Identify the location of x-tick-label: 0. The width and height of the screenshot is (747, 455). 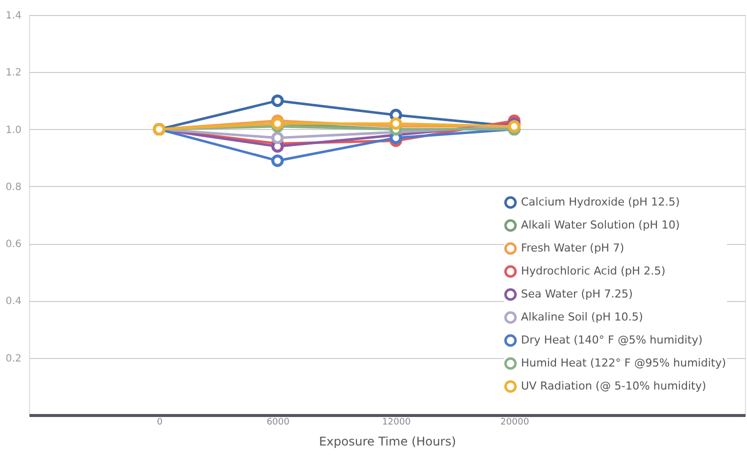
(159, 423).